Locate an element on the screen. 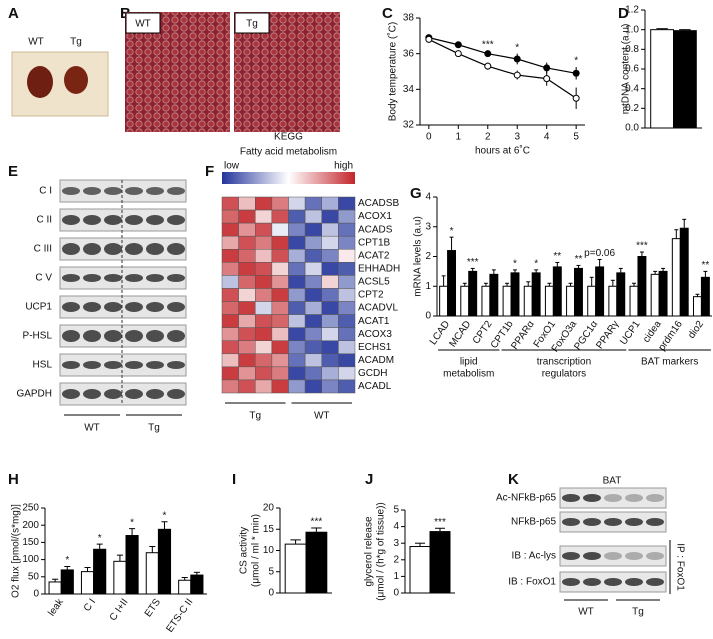 The height and width of the screenshot is (639, 713). organ is located at coordinates (76, 80).